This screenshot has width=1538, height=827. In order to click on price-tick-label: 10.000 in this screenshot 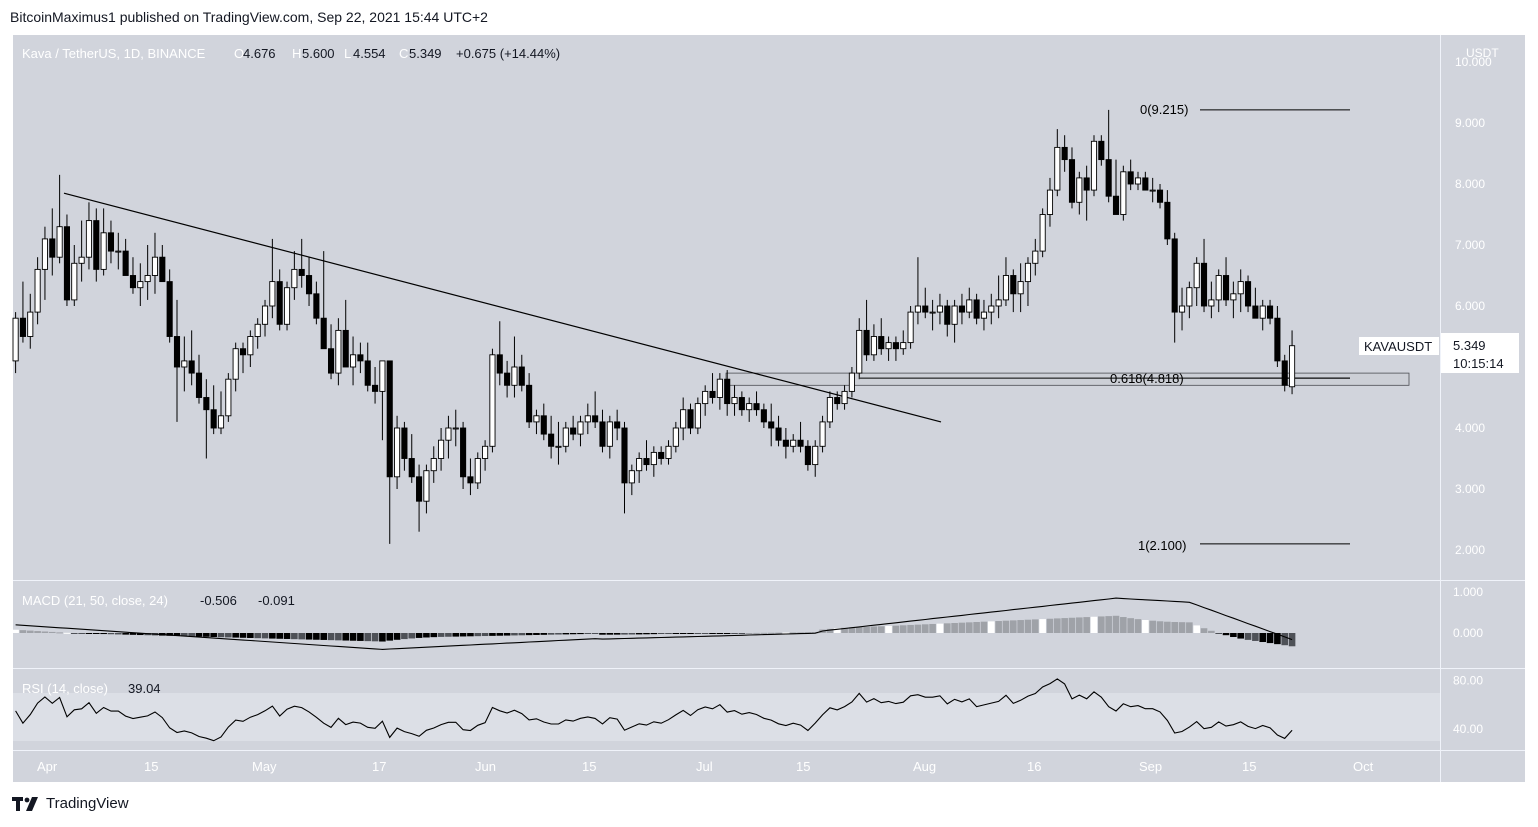, I will do `click(1473, 62)`.